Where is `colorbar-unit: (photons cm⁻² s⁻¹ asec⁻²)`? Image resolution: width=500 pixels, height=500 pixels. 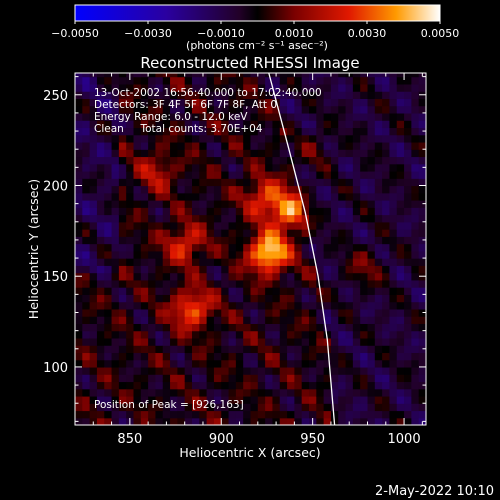 colorbar-unit: (photons cm⁻² s⁻¹ asec⁻²) is located at coordinates (257, 45).